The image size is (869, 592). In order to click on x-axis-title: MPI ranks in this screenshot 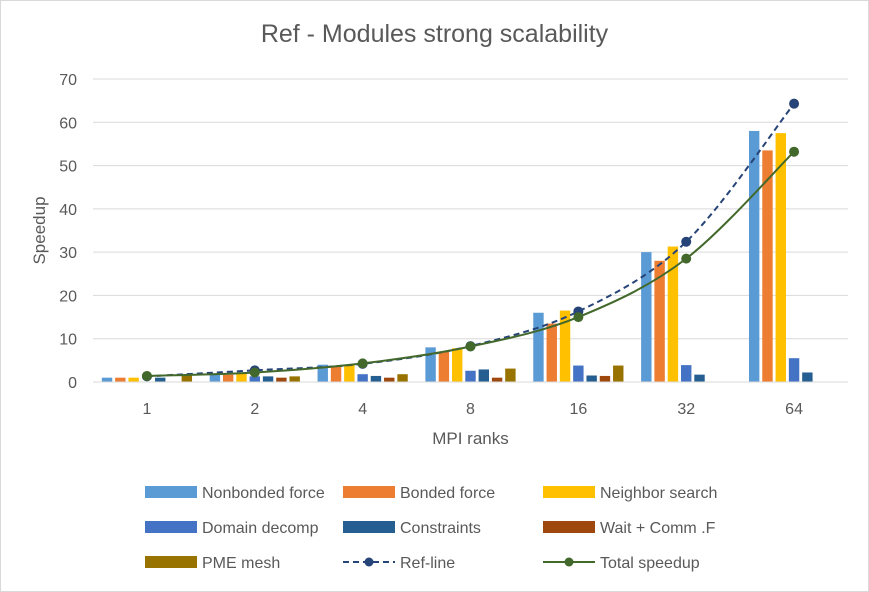, I will do `click(470, 438)`.